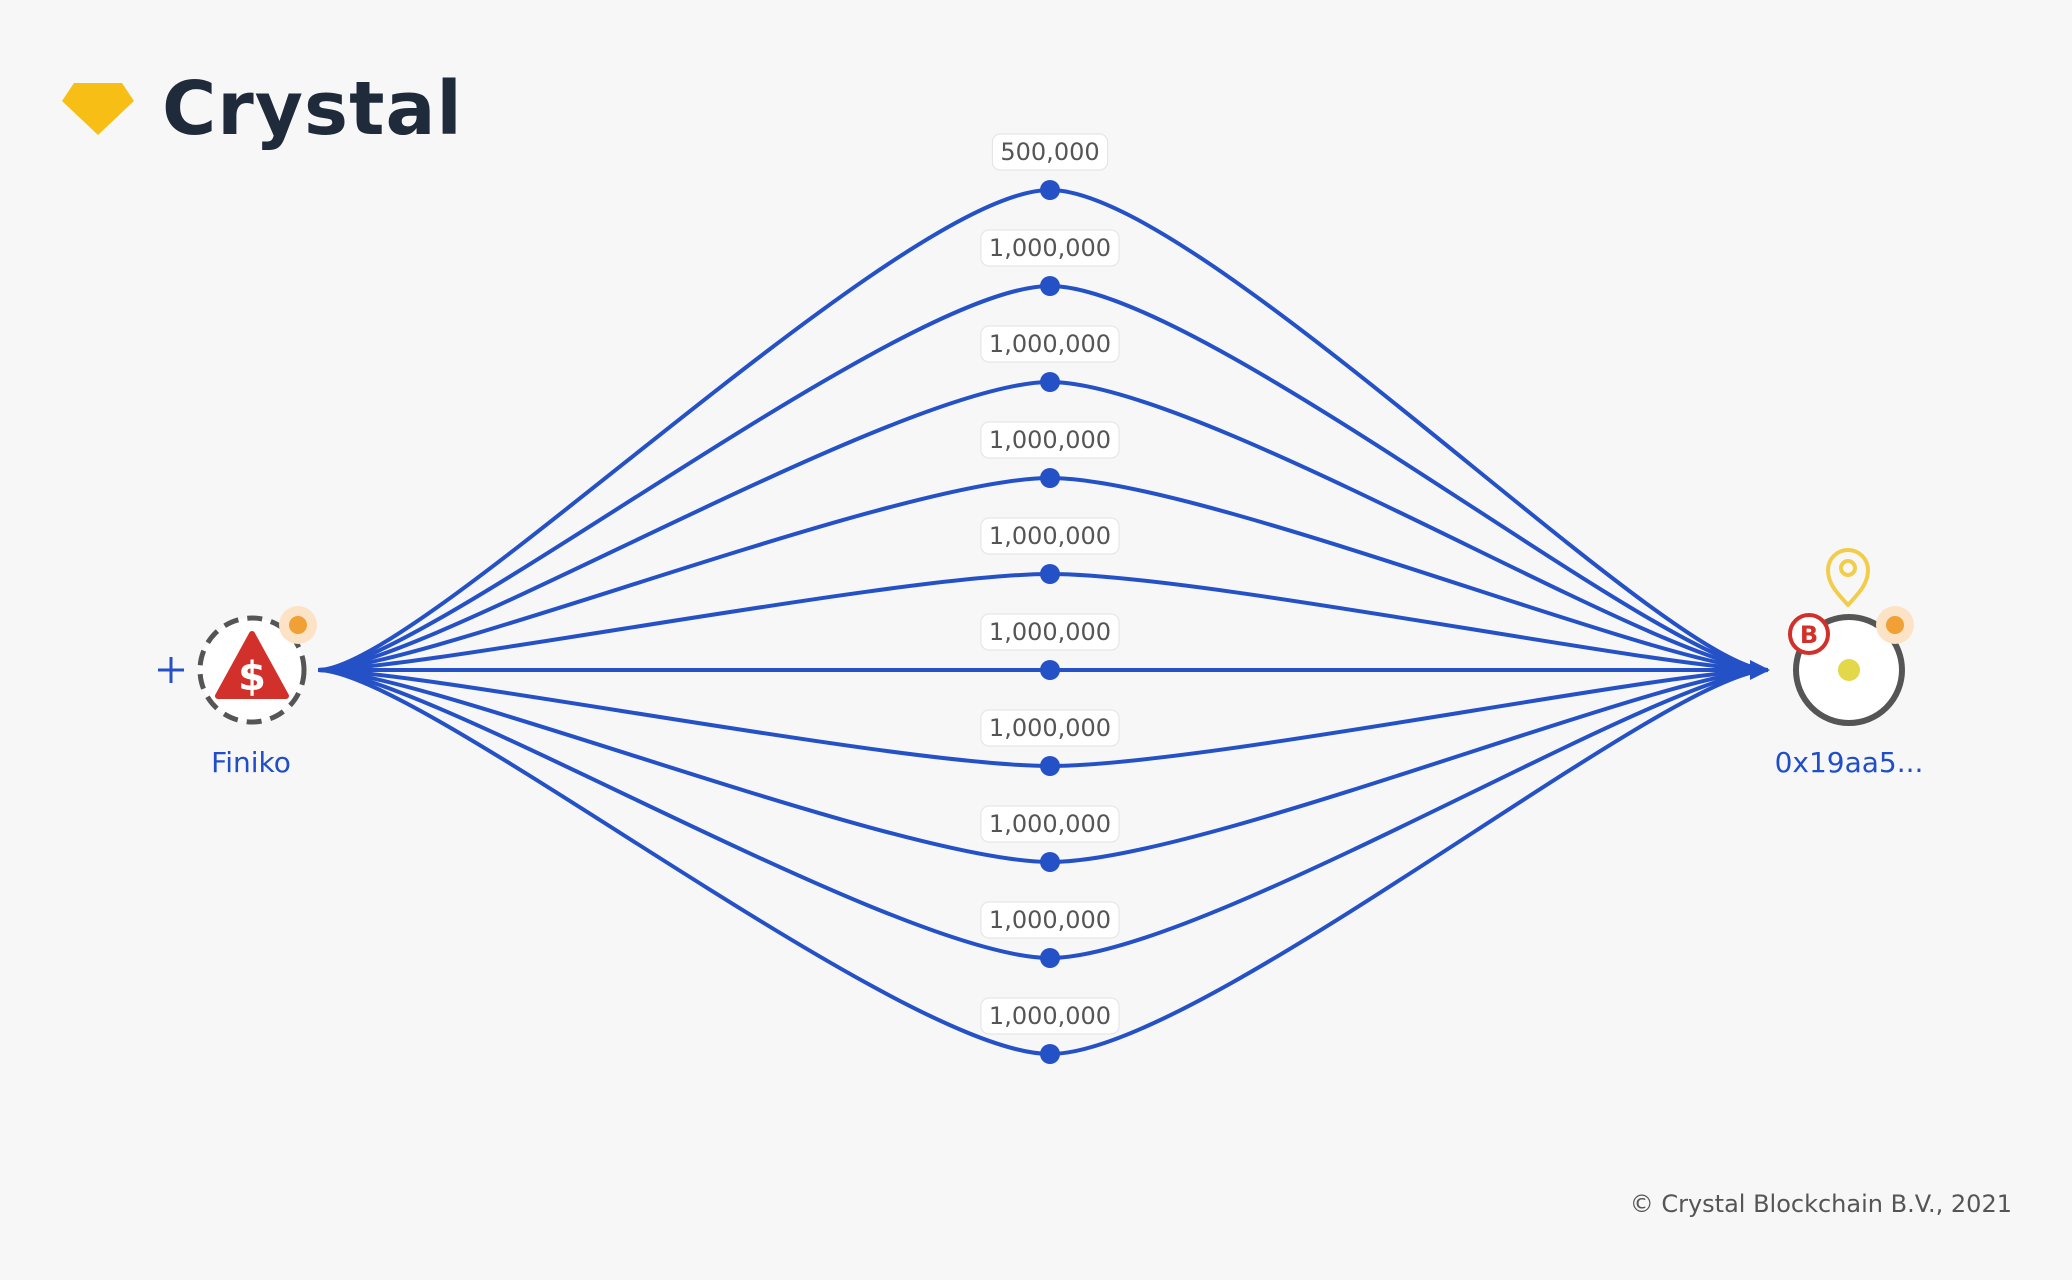  I want to click on crystal-logo: Crystal, so click(261, 109).